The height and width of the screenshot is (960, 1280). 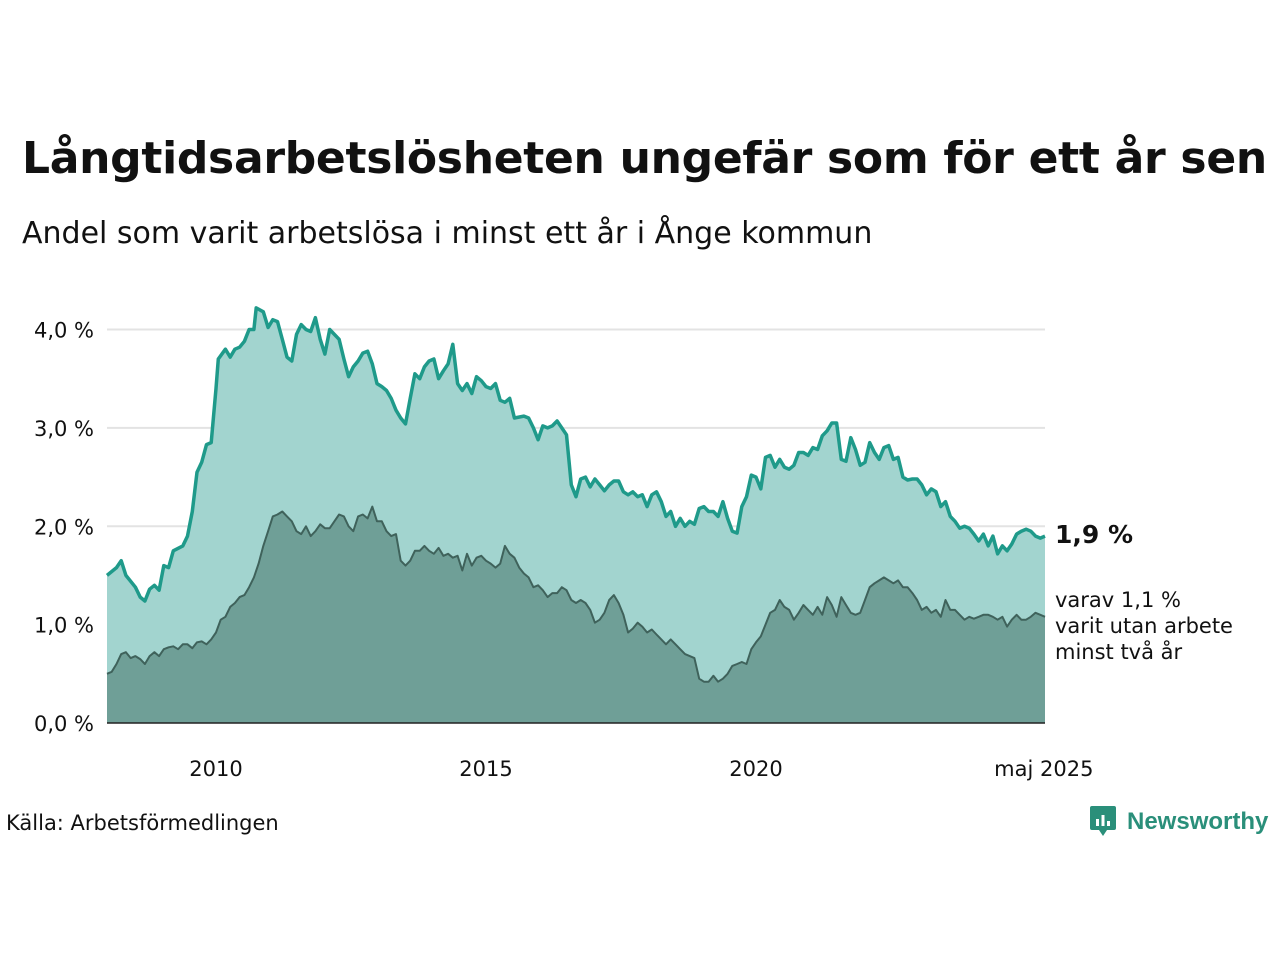 What do you see at coordinates (64, 527) in the screenshot?
I see `y-tick-label: 2,0 %` at bounding box center [64, 527].